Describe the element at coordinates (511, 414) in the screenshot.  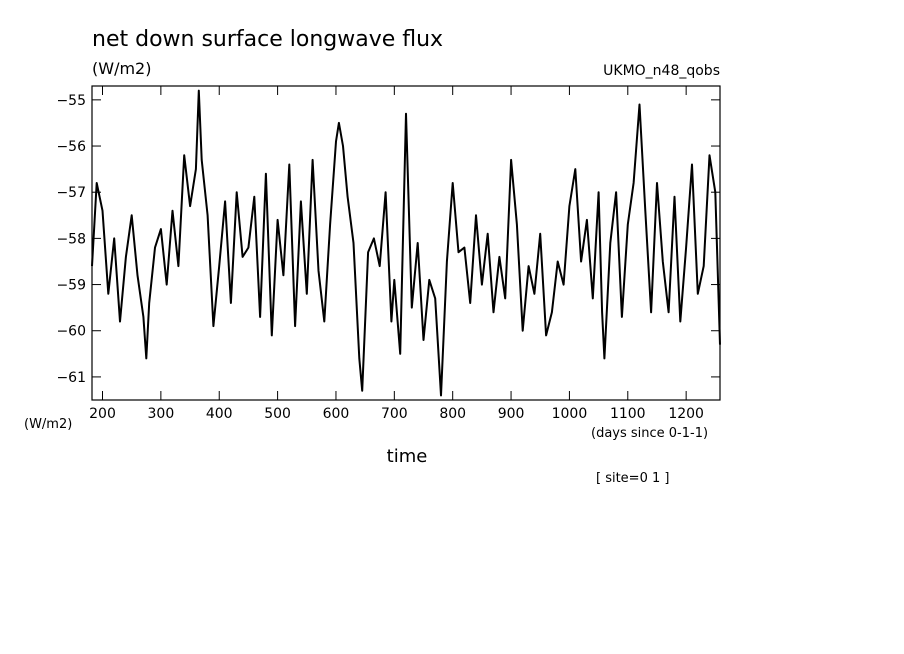
I see `x-tick-label: 900` at that location.